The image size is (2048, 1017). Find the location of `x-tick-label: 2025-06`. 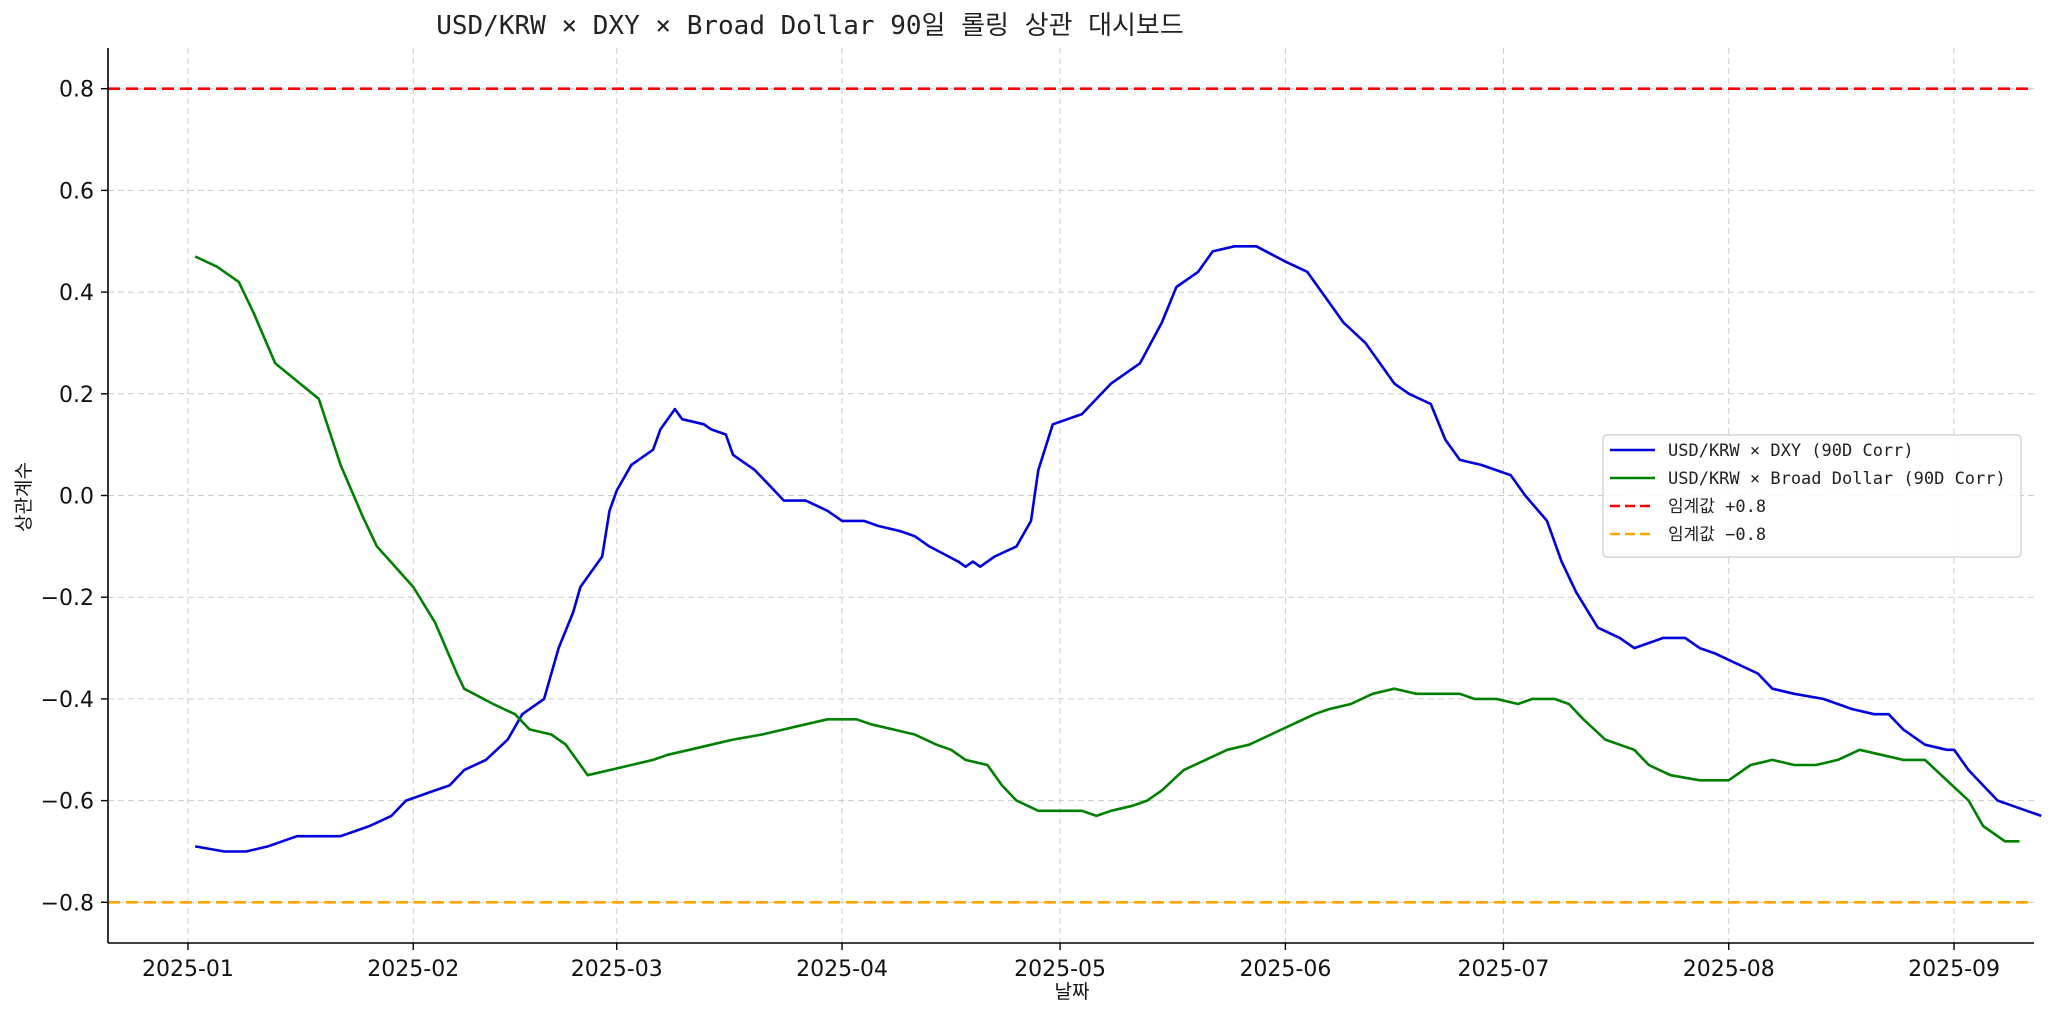

x-tick-label: 2025-06 is located at coordinates (1285, 969).